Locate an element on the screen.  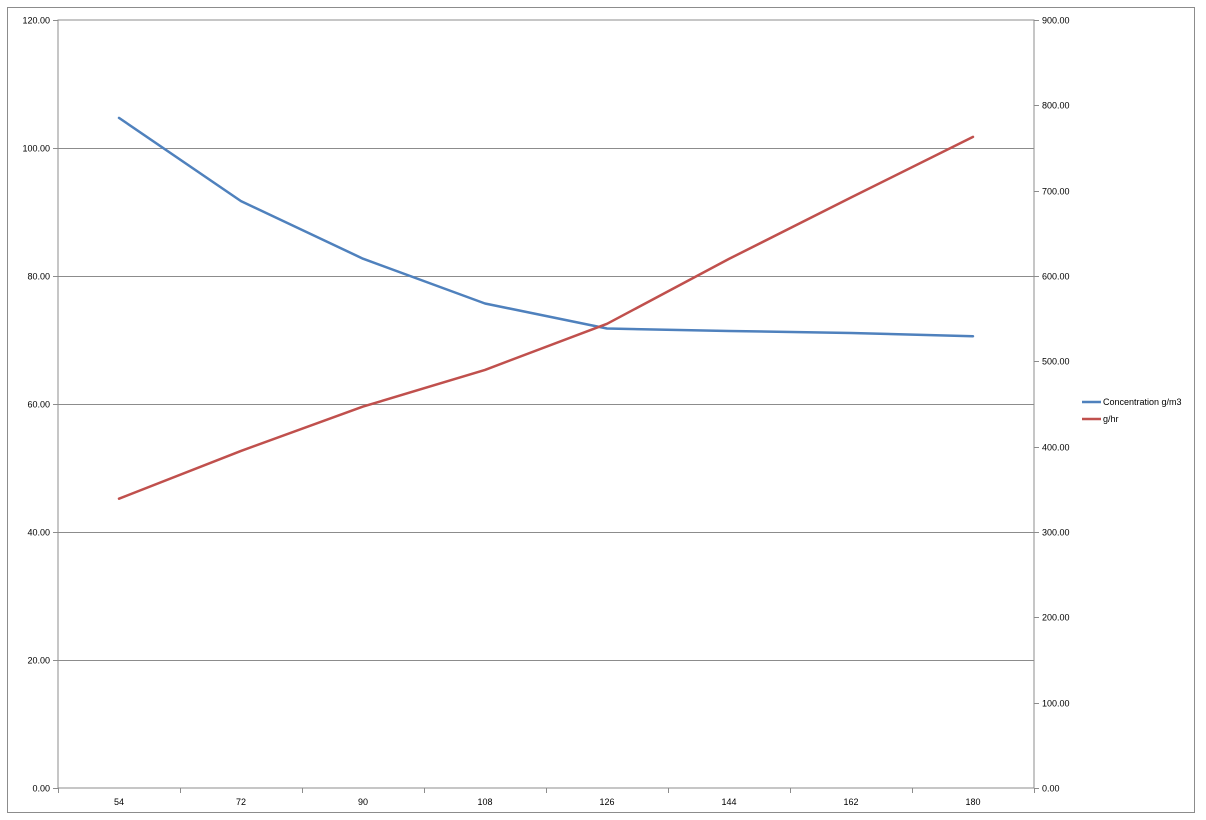
right-tick-label: 700.00 is located at coordinates (1056, 192).